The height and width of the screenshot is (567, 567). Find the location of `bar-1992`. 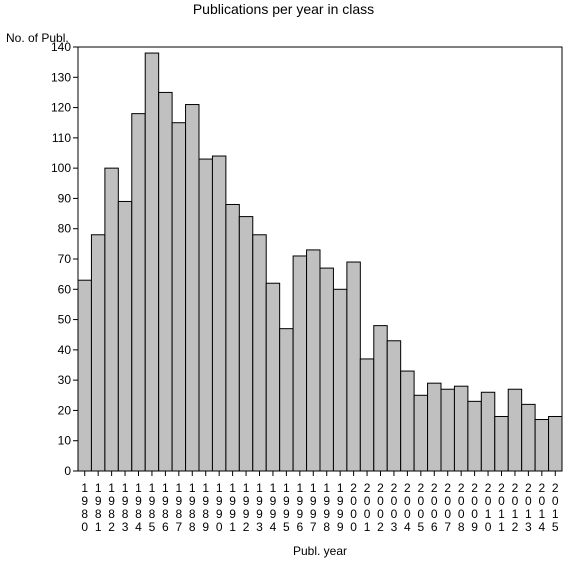

bar-1992 is located at coordinates (246, 344).